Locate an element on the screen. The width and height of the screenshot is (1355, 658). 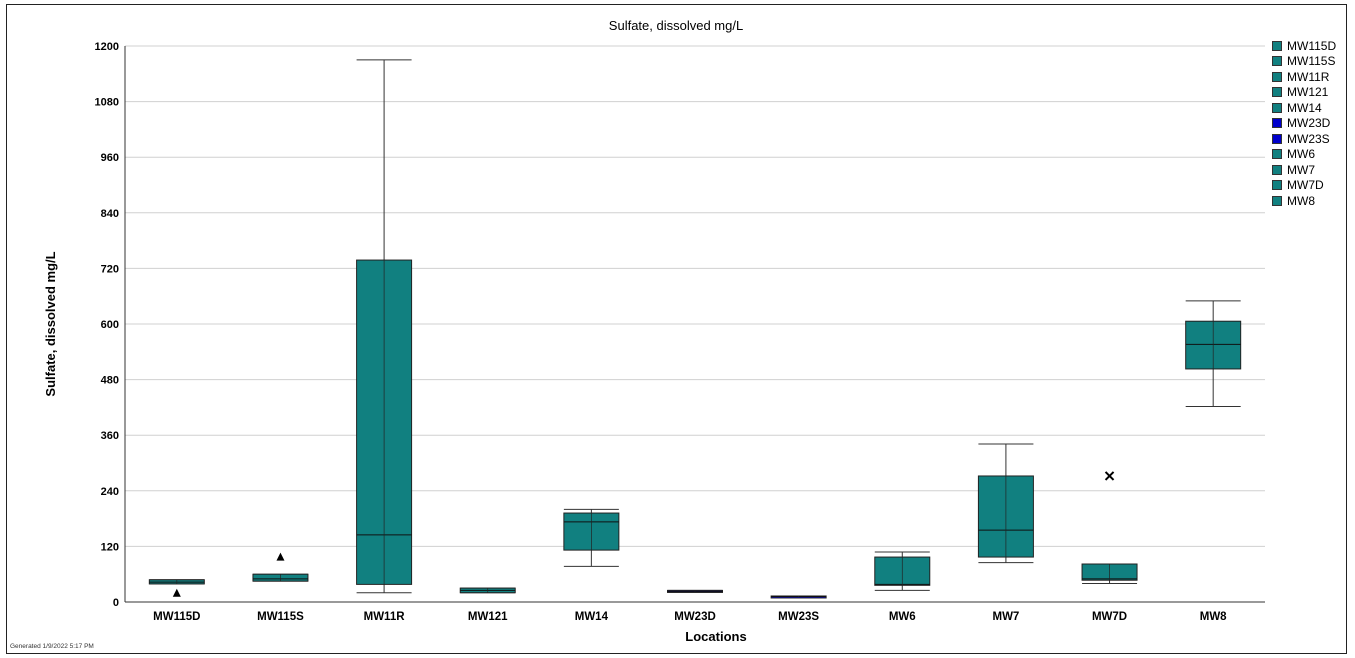
generated-timestamp: Generated 1/9/2022 5:17 PM is located at coordinates (52, 646).